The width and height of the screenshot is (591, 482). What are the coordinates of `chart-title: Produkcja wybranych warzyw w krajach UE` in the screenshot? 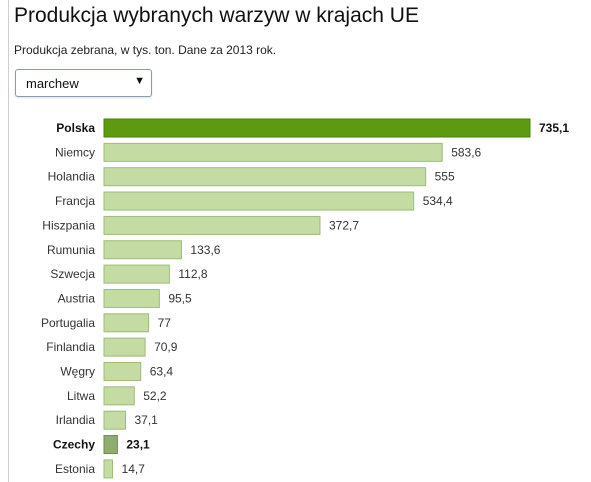 It's located at (216, 15).